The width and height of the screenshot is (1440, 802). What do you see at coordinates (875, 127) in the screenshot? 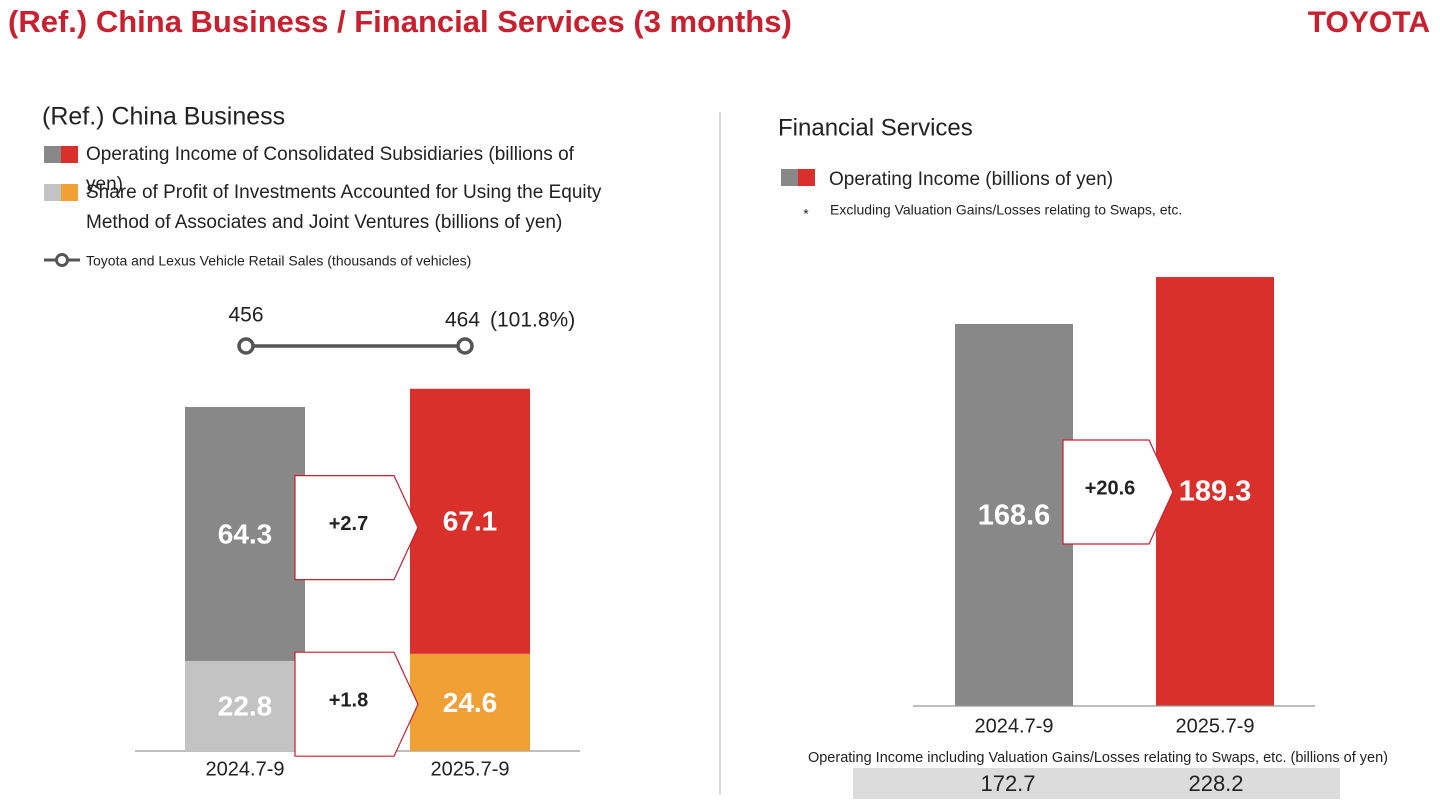
I see `chart-title: Financial Services` at bounding box center [875, 127].